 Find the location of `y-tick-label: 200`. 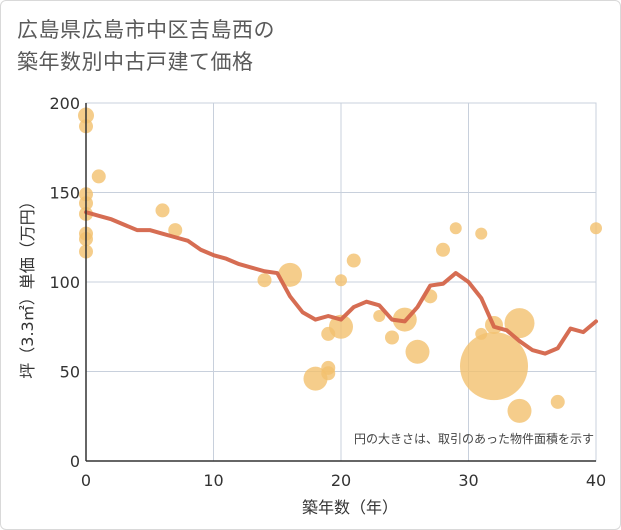

y-tick-label: 200 is located at coordinates (64, 103).